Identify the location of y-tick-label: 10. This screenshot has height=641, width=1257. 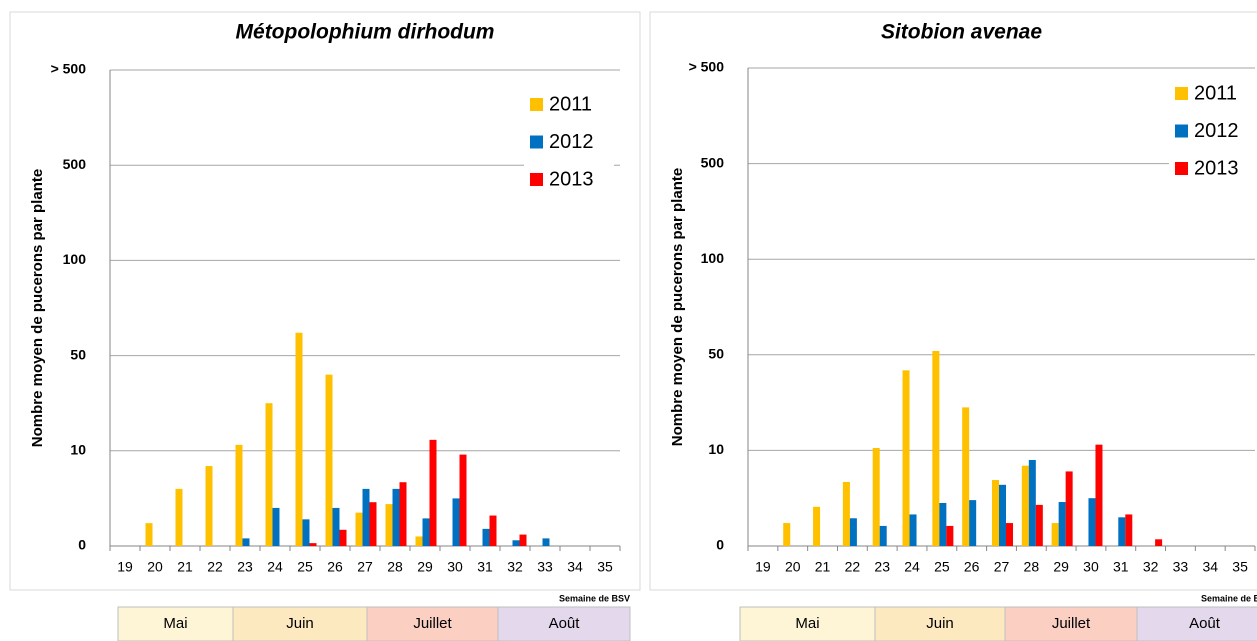
(78, 450).